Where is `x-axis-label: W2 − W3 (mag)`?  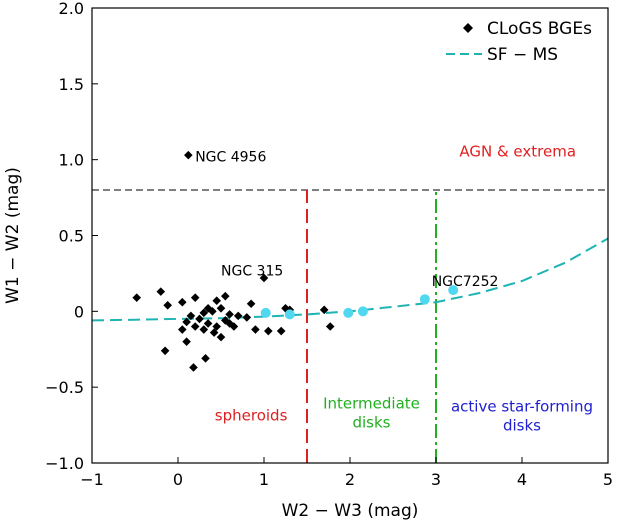 x-axis-label: W2 − W3 (mag) is located at coordinates (350, 511).